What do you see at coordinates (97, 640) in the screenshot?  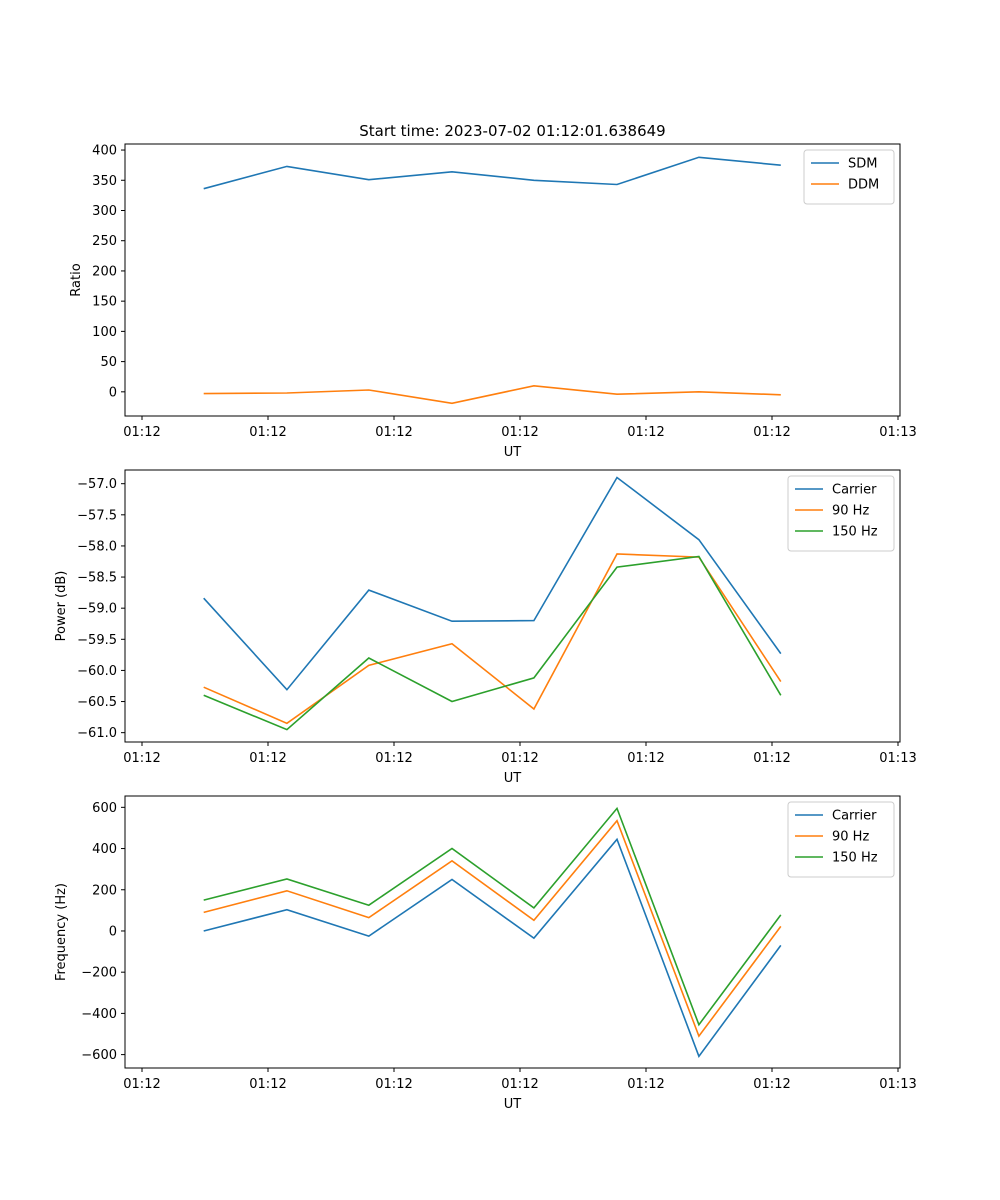 I see `power-y-tick-label: −59.5` at bounding box center [97, 640].